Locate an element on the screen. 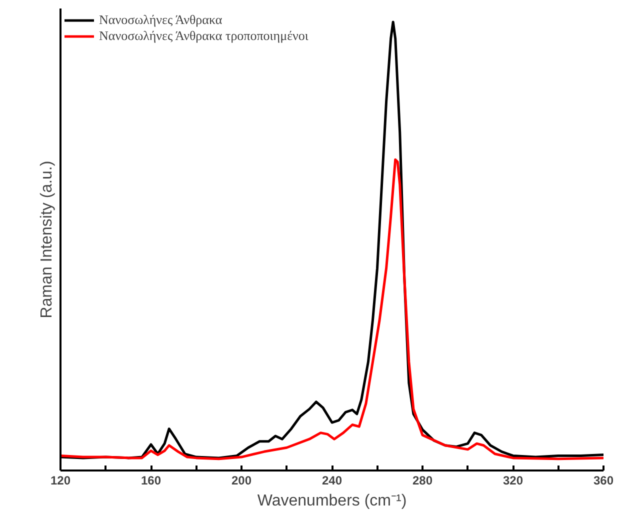 The image size is (628, 512). legend-label: Νανοσωλήνες Άνθρακα is located at coordinates (160, 20).